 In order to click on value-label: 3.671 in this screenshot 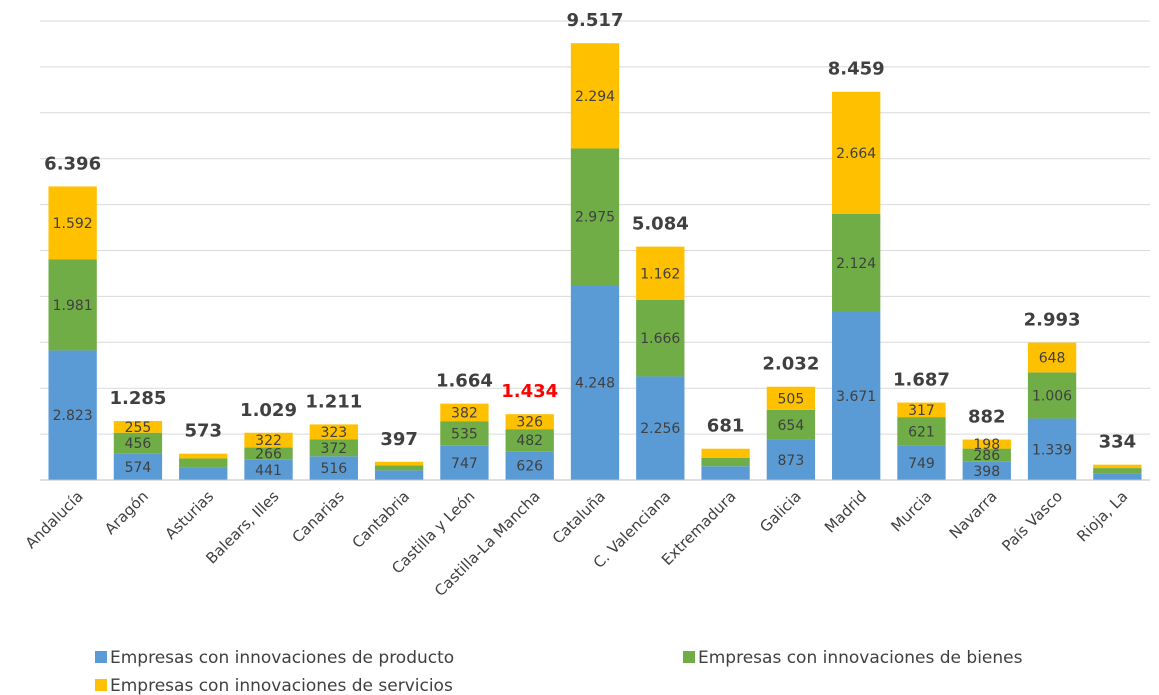, I will do `click(856, 397)`.